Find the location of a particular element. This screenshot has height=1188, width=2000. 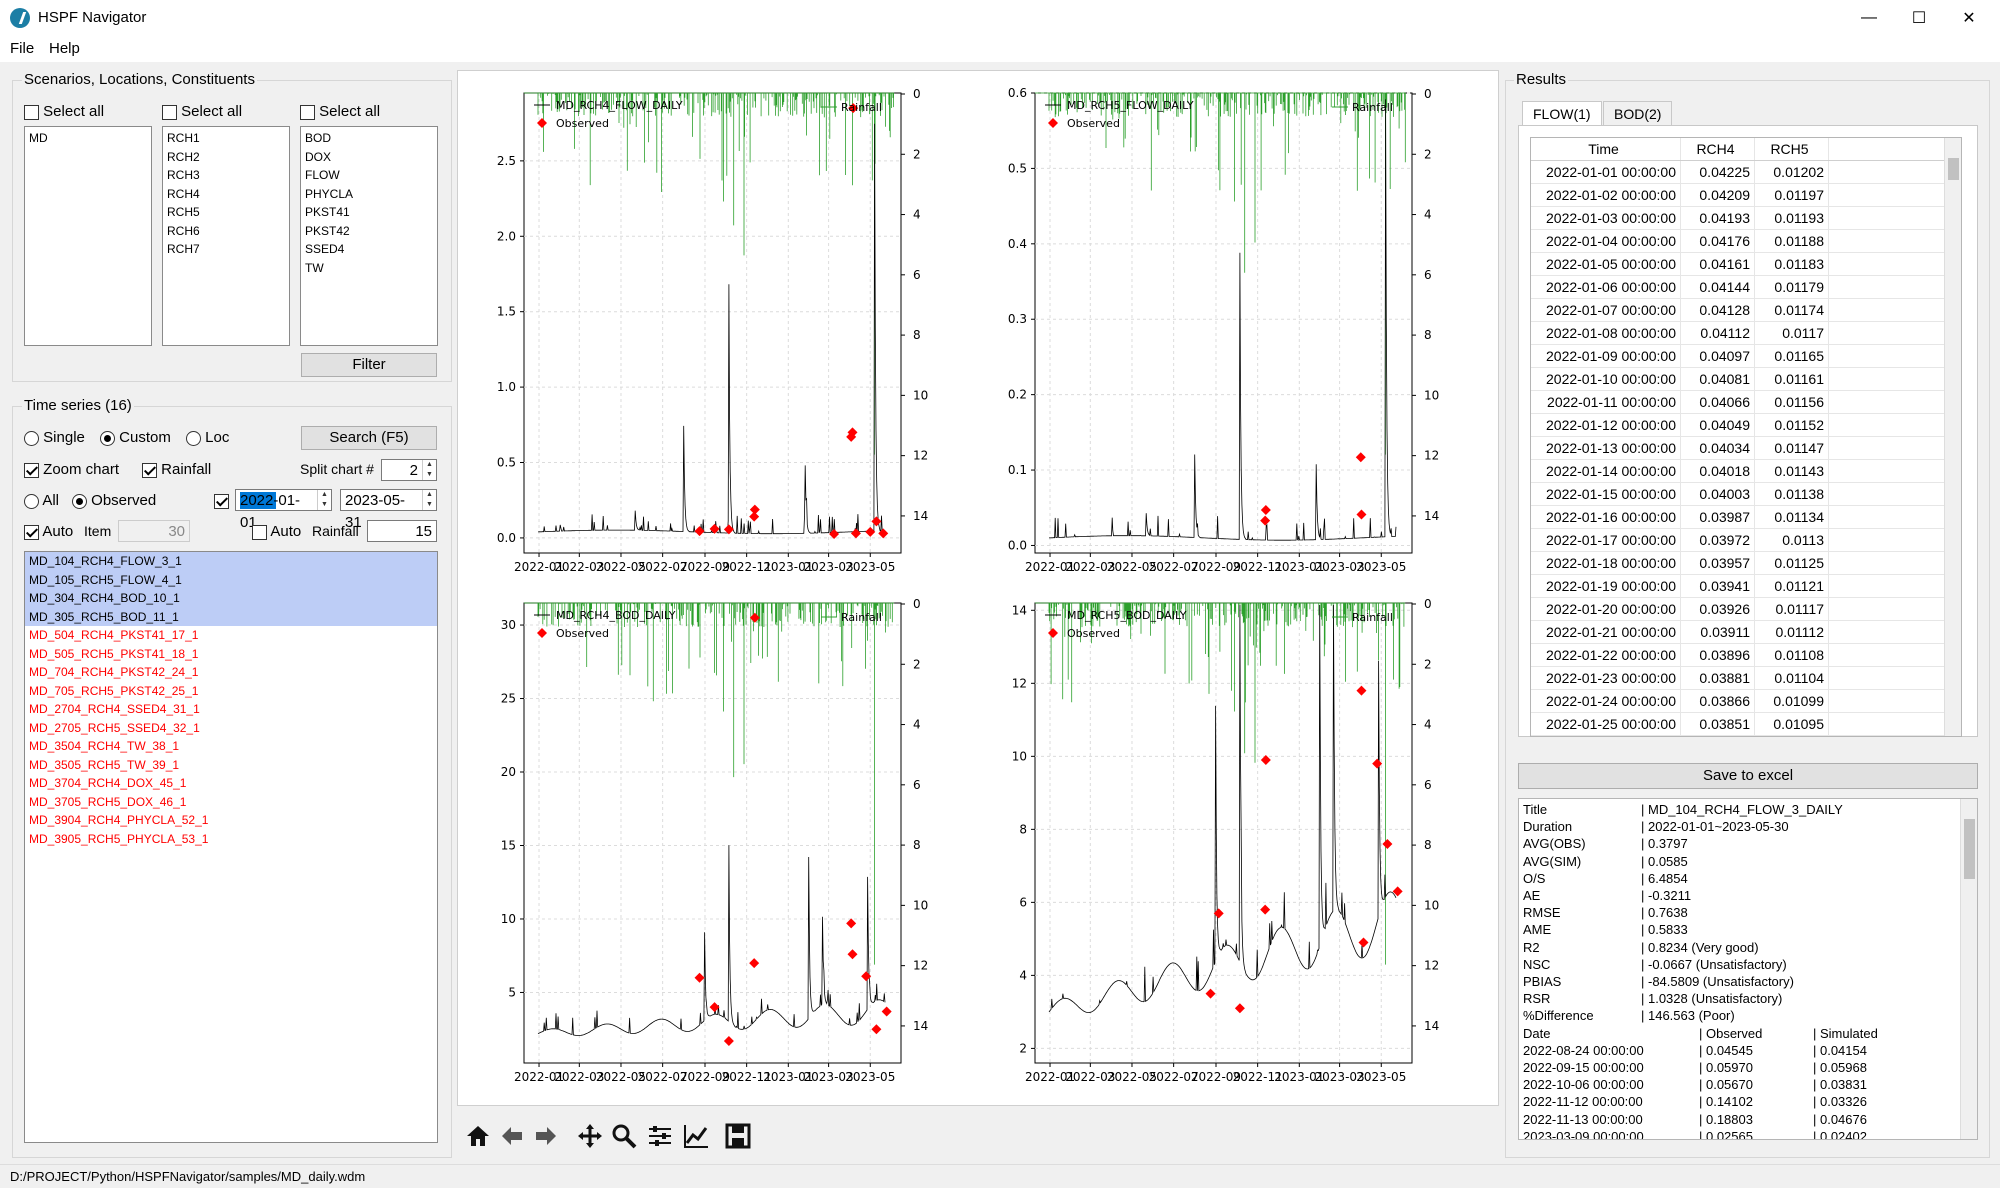

stats-scroll-thumb is located at coordinates (1969, 849).